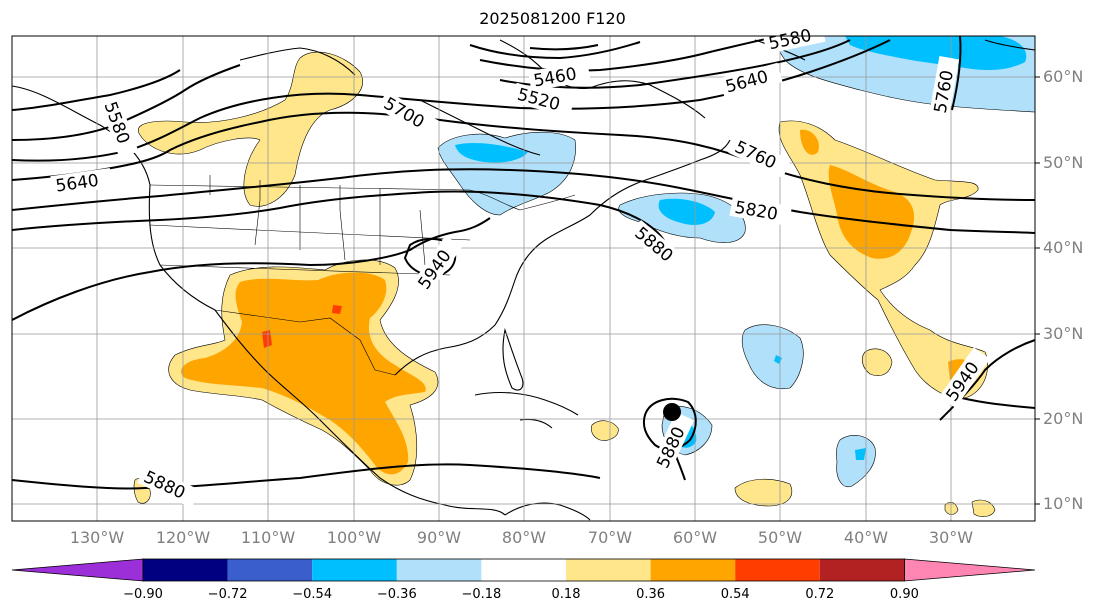  Describe the element at coordinates (268, 537) in the screenshot. I see `lon-label: 110°W` at that location.